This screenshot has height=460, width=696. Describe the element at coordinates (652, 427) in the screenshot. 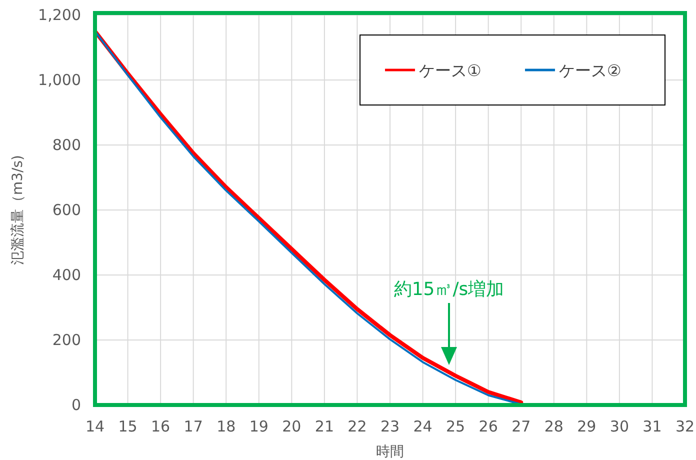

I see `x-tick-label: 31` at that location.